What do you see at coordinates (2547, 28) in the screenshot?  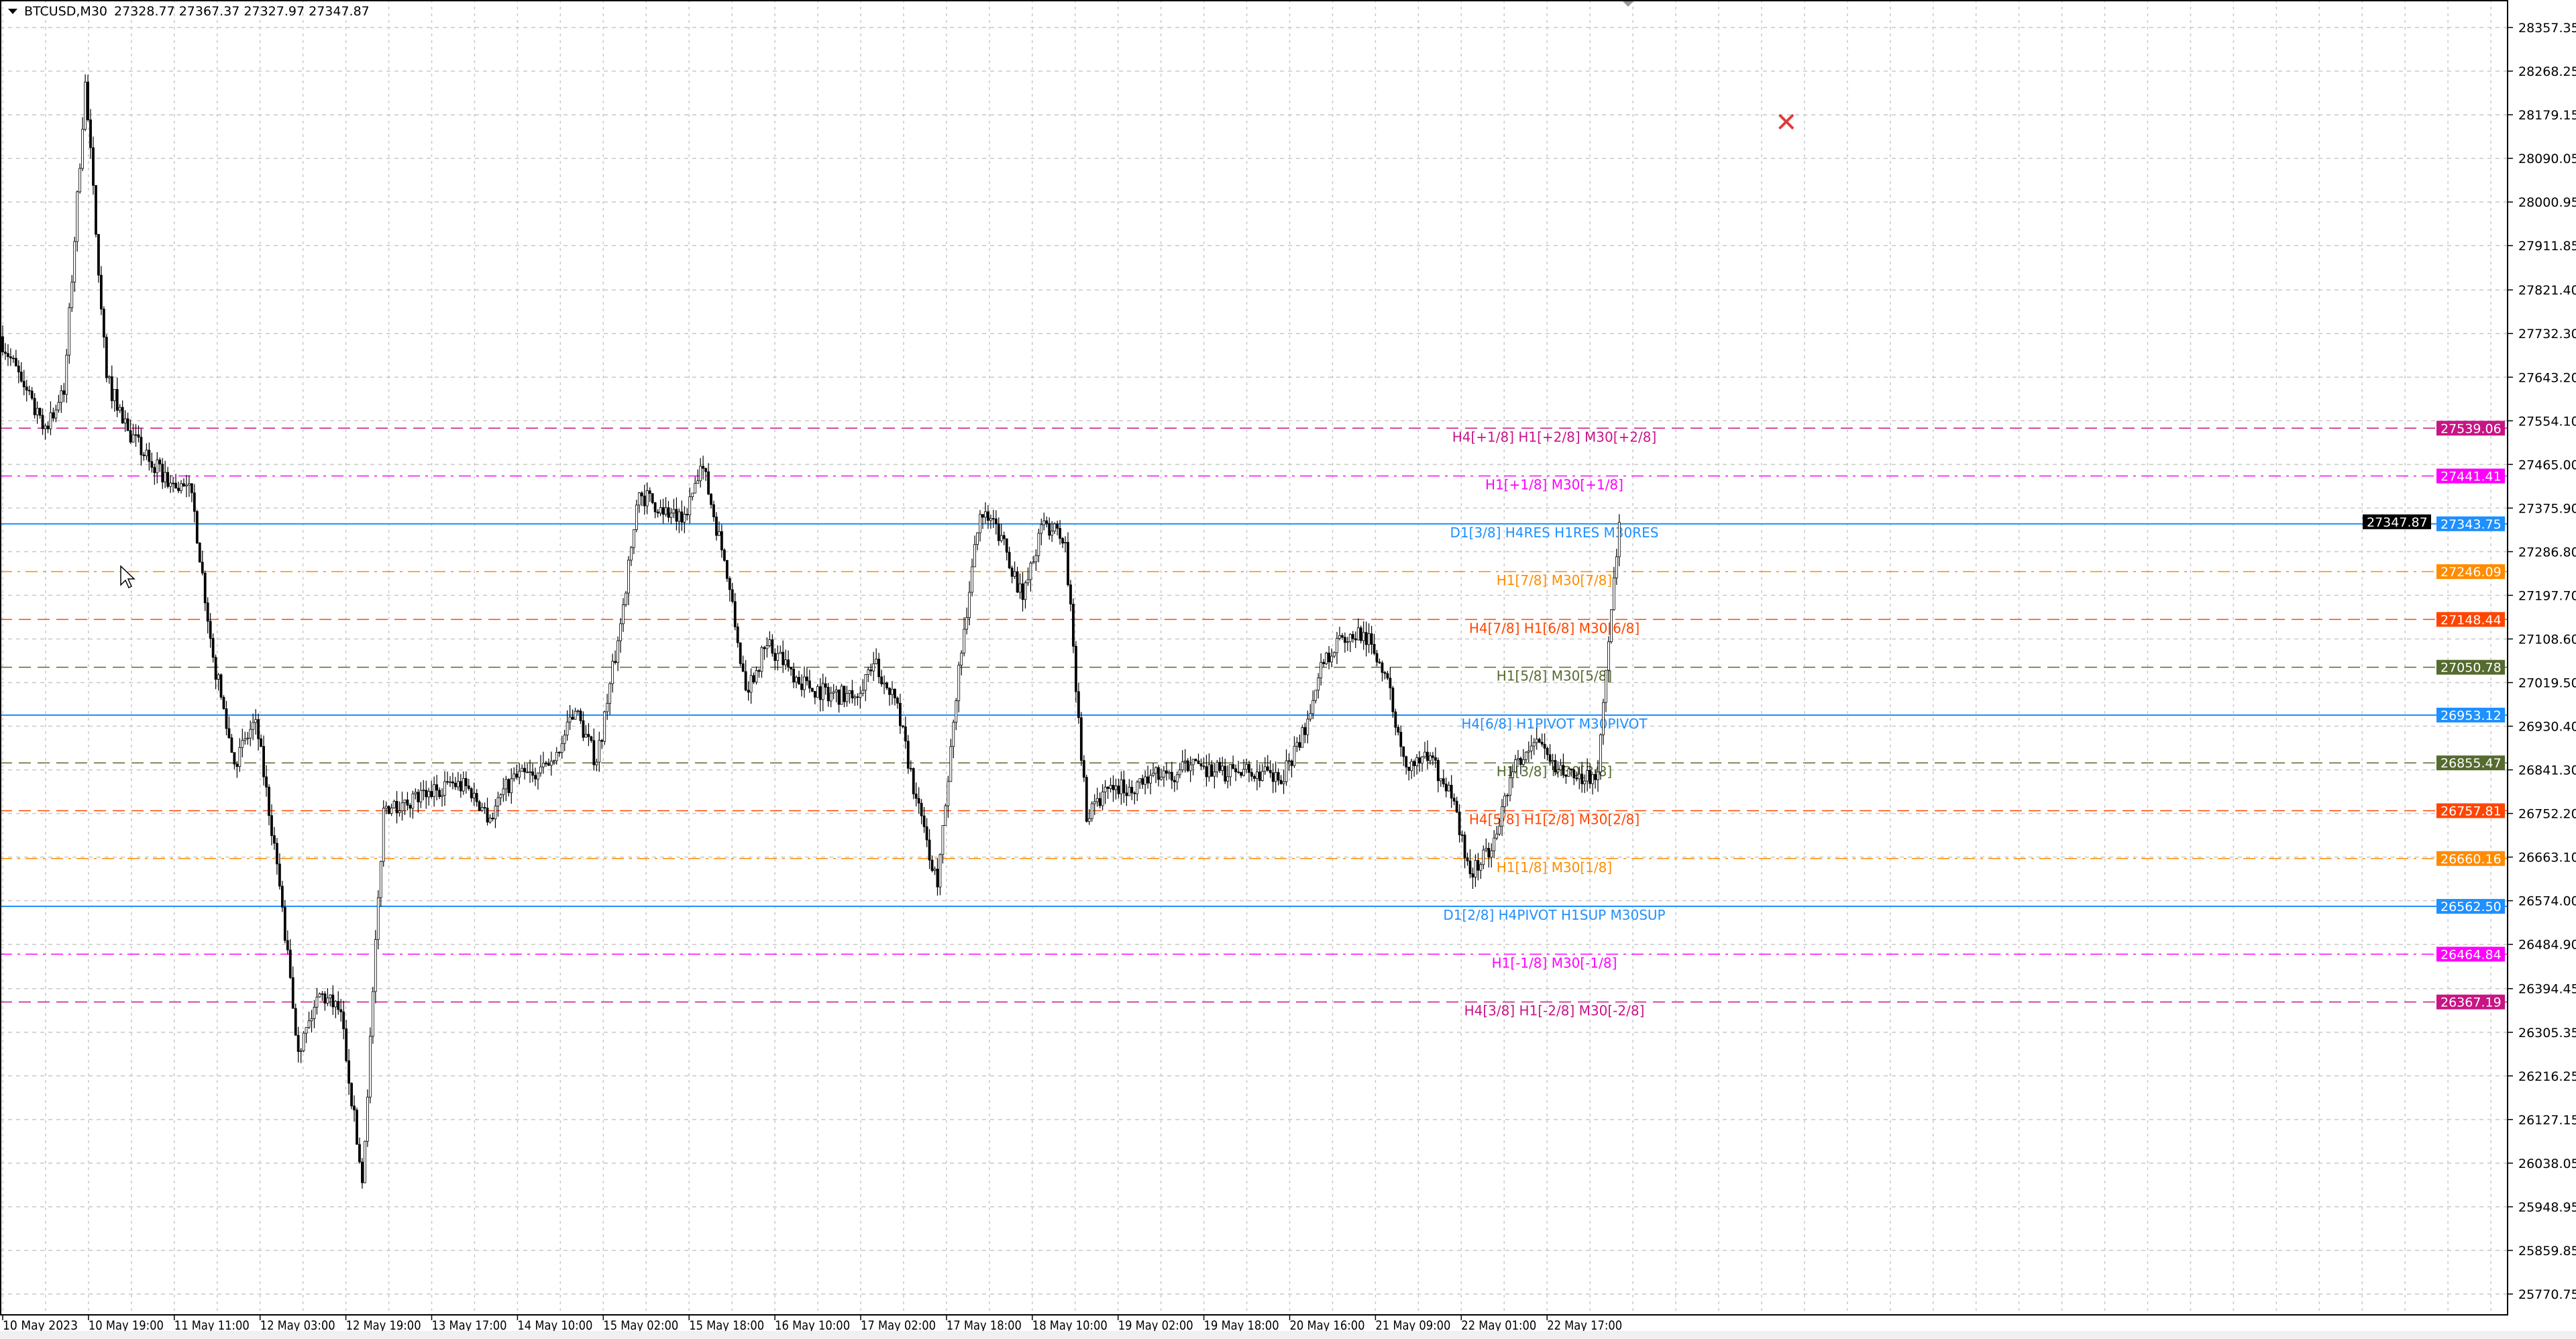 I see `y-tick-label: 28357.35` at bounding box center [2547, 28].